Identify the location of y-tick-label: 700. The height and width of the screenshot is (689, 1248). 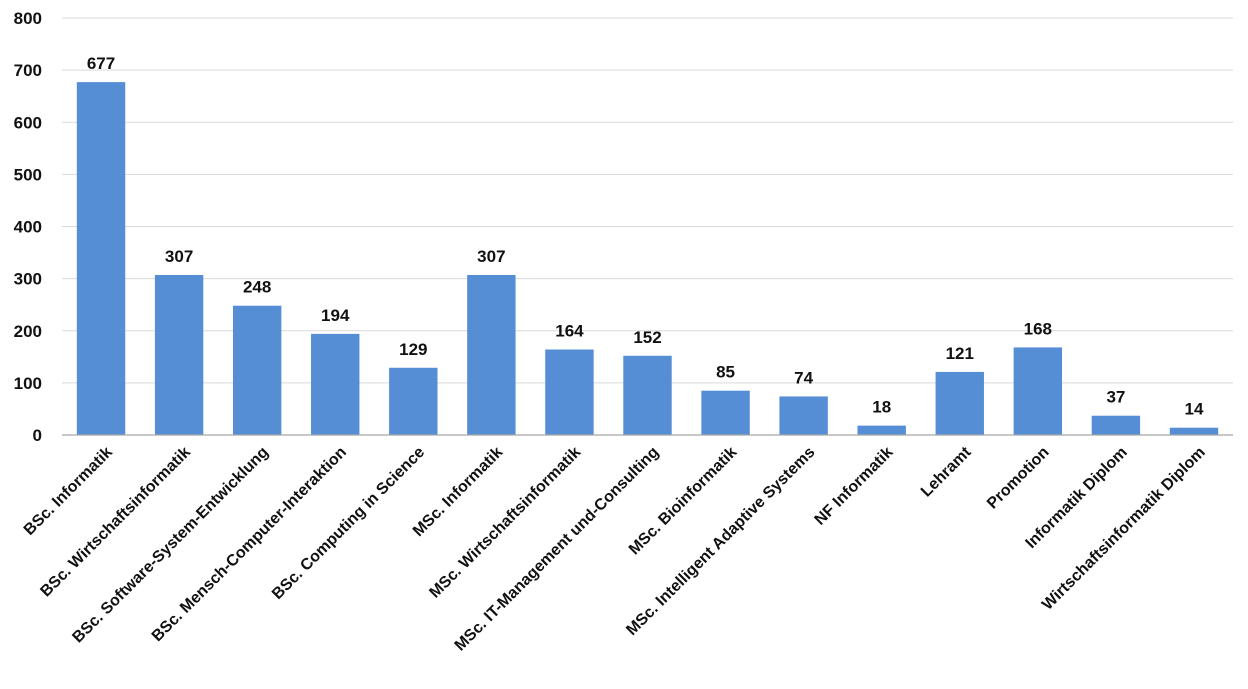
(28, 70).